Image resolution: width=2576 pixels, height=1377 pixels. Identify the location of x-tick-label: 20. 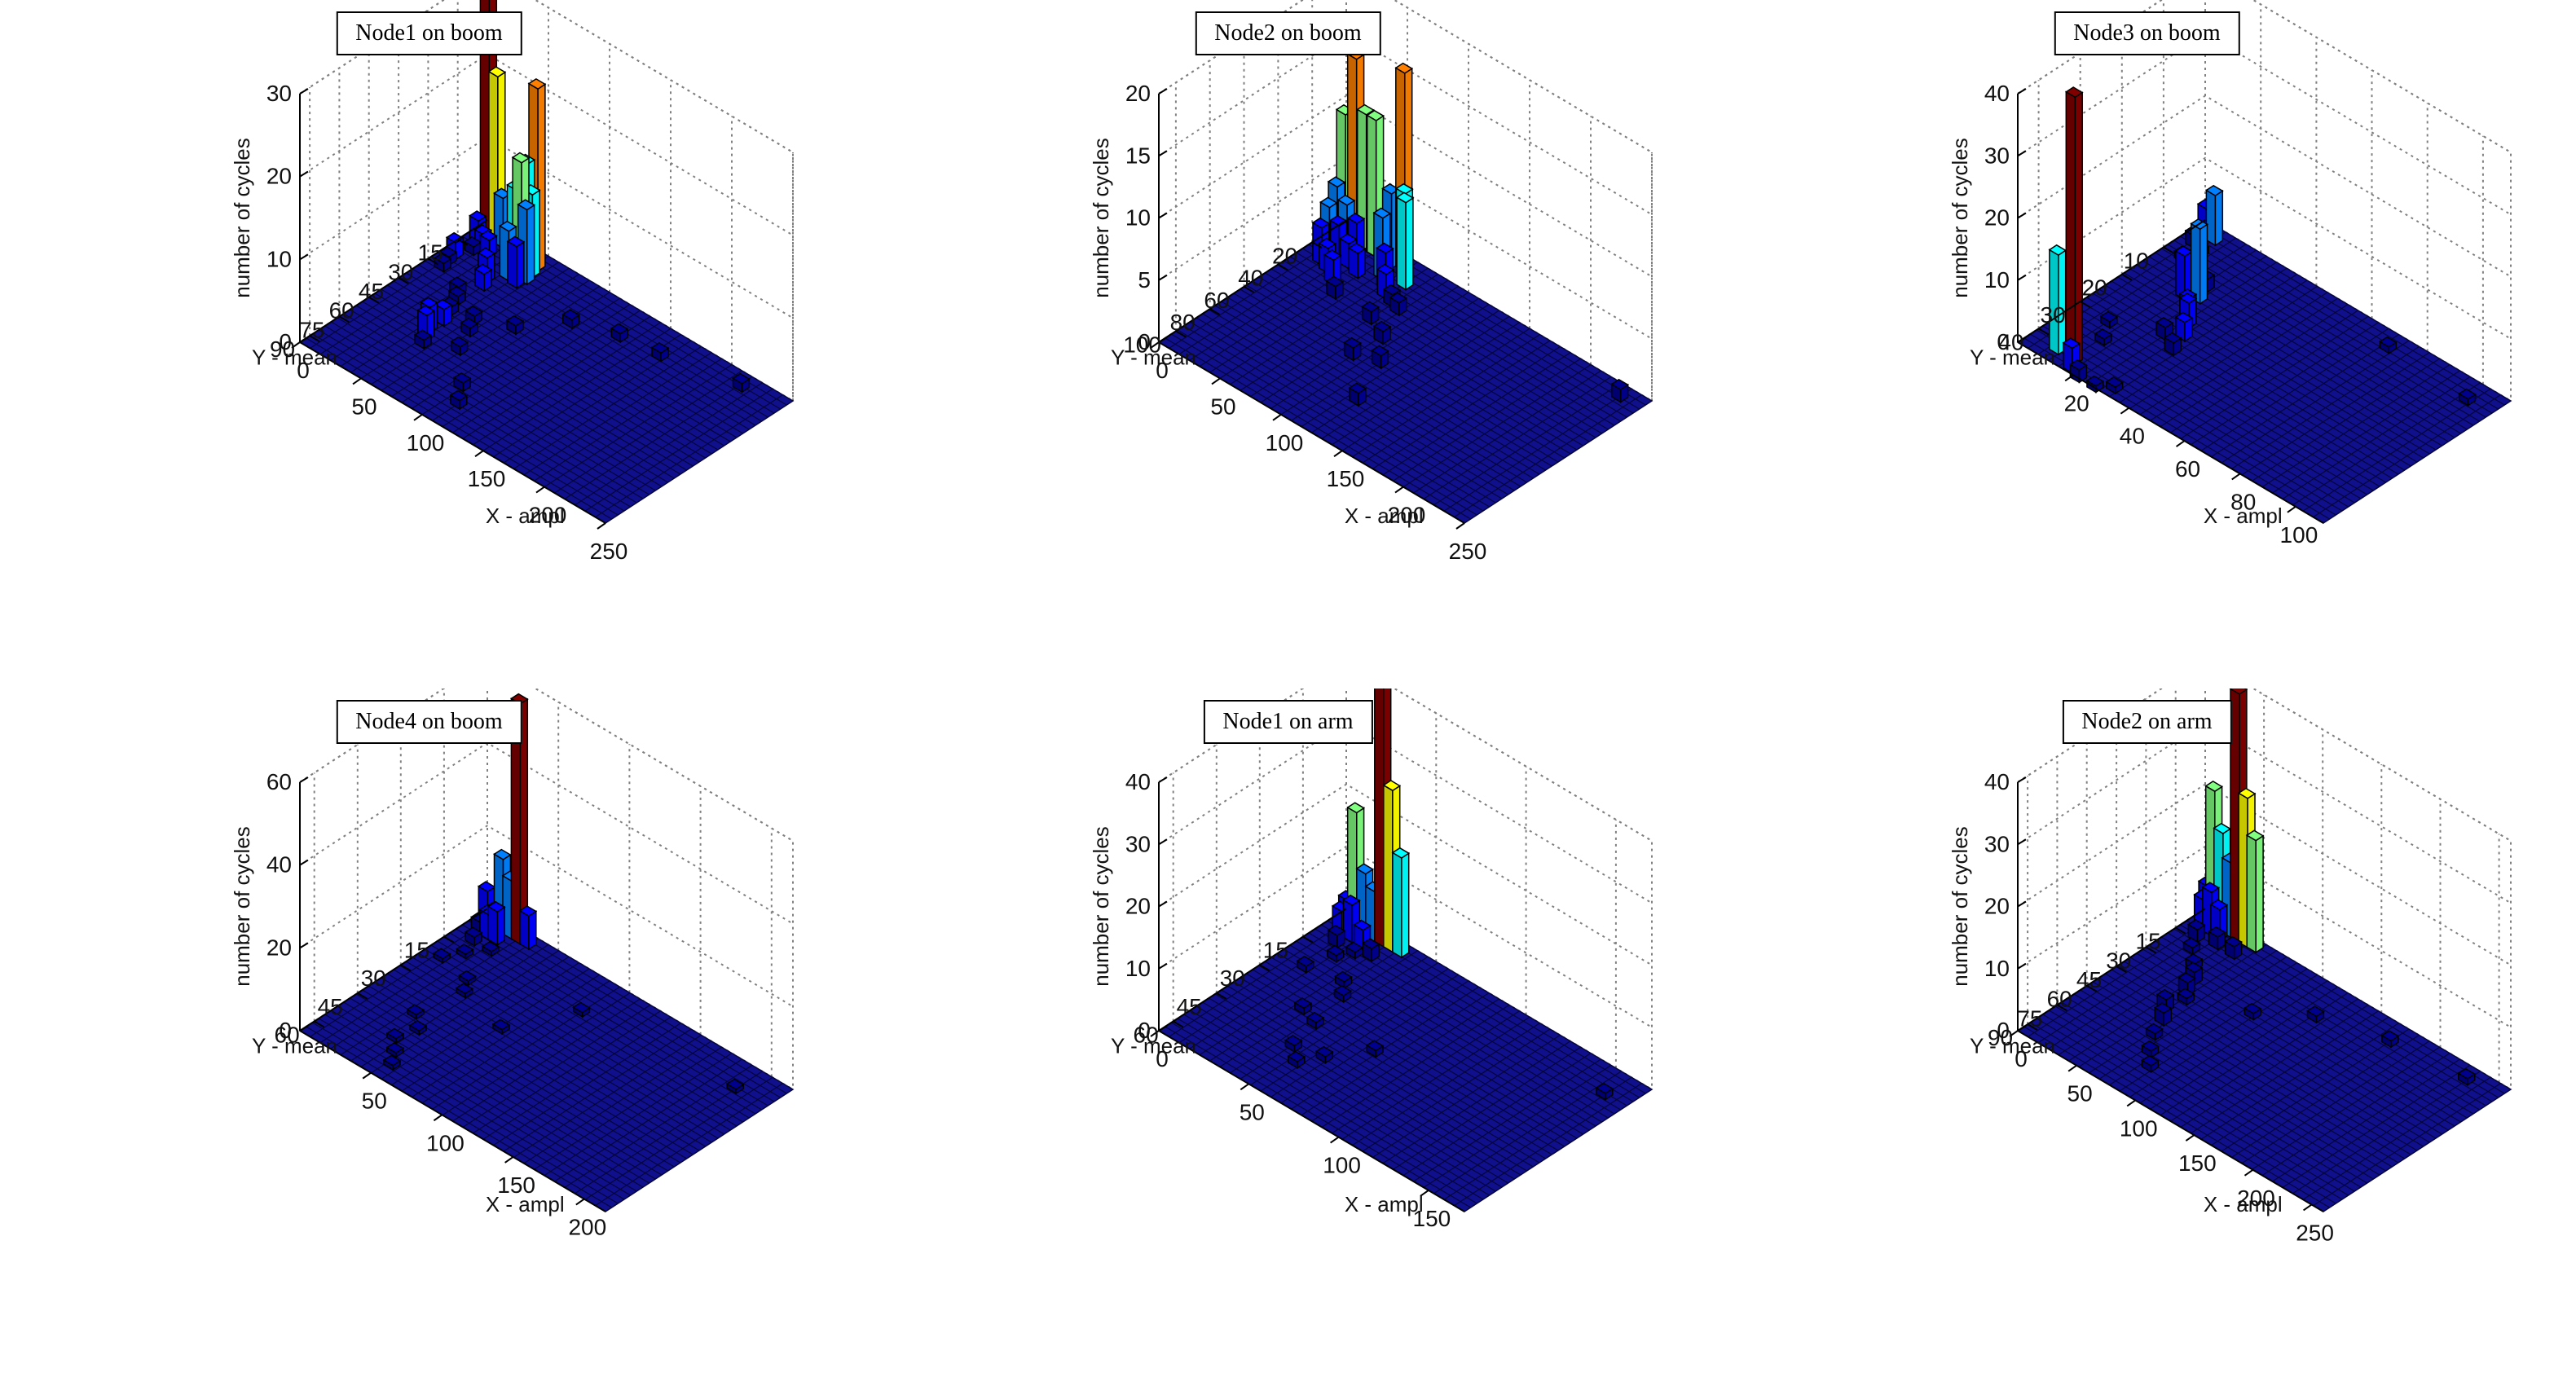
(2076, 403).